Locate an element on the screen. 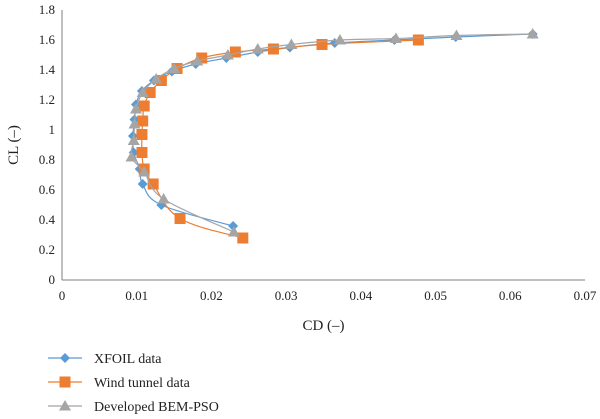 Image resolution: width=600 pixels, height=419 pixels. legend-label: XFOIL data is located at coordinates (128, 359).